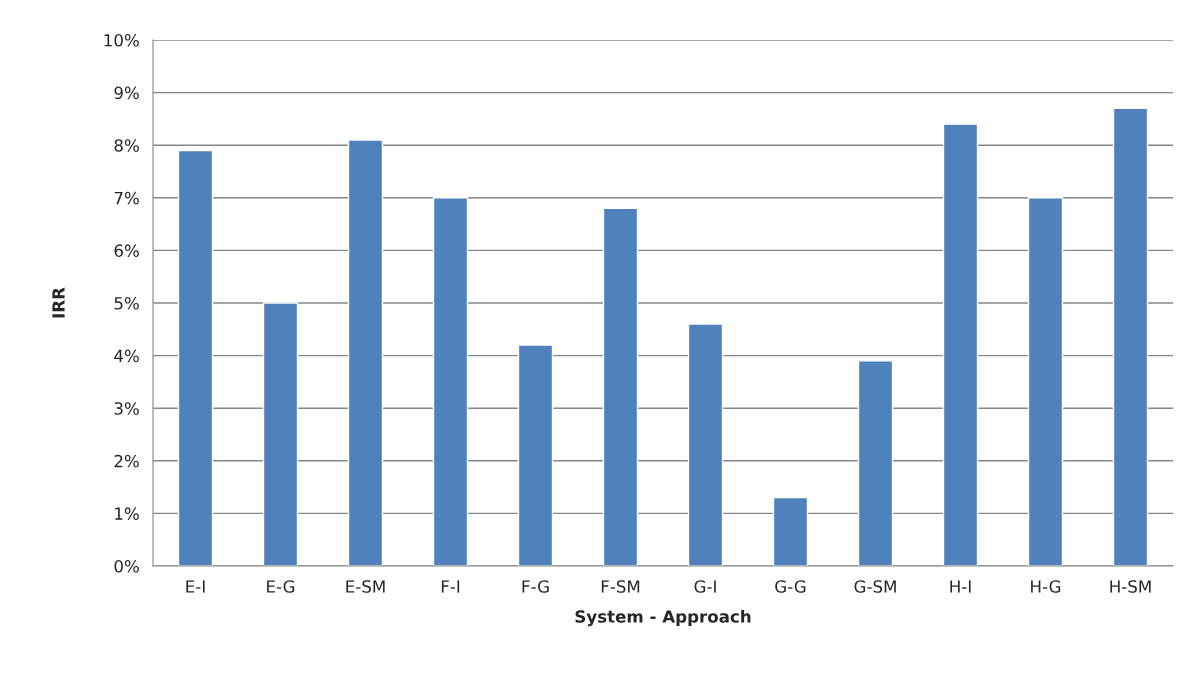 Image resolution: width=1190 pixels, height=682 pixels. What do you see at coordinates (705, 586) in the screenshot?
I see `x-tick-label: G-I` at bounding box center [705, 586].